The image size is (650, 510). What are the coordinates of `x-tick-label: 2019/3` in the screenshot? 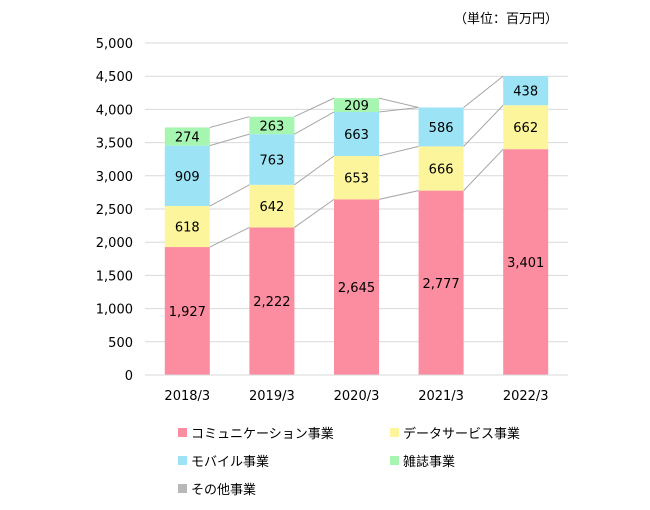 It's located at (272, 396).